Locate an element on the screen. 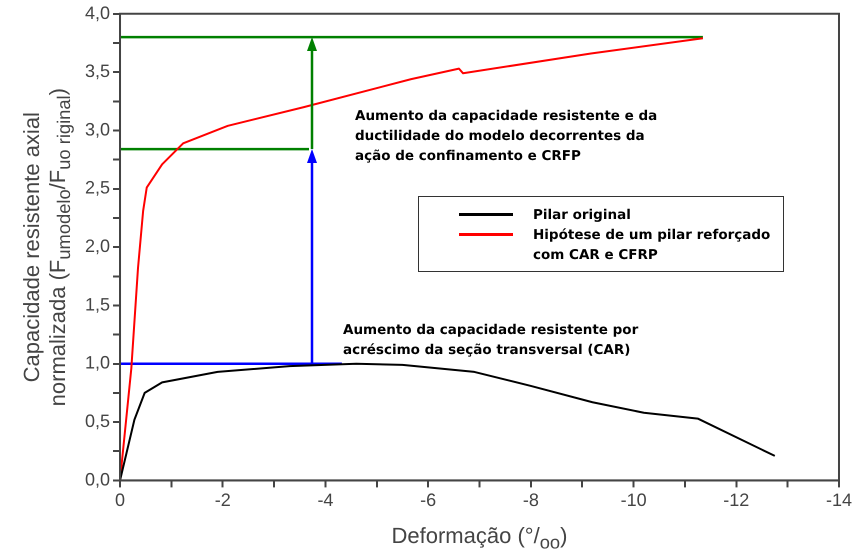 Image resolution: width=855 pixels, height=555 pixels. x-tick-label: -2 is located at coordinates (222, 500).